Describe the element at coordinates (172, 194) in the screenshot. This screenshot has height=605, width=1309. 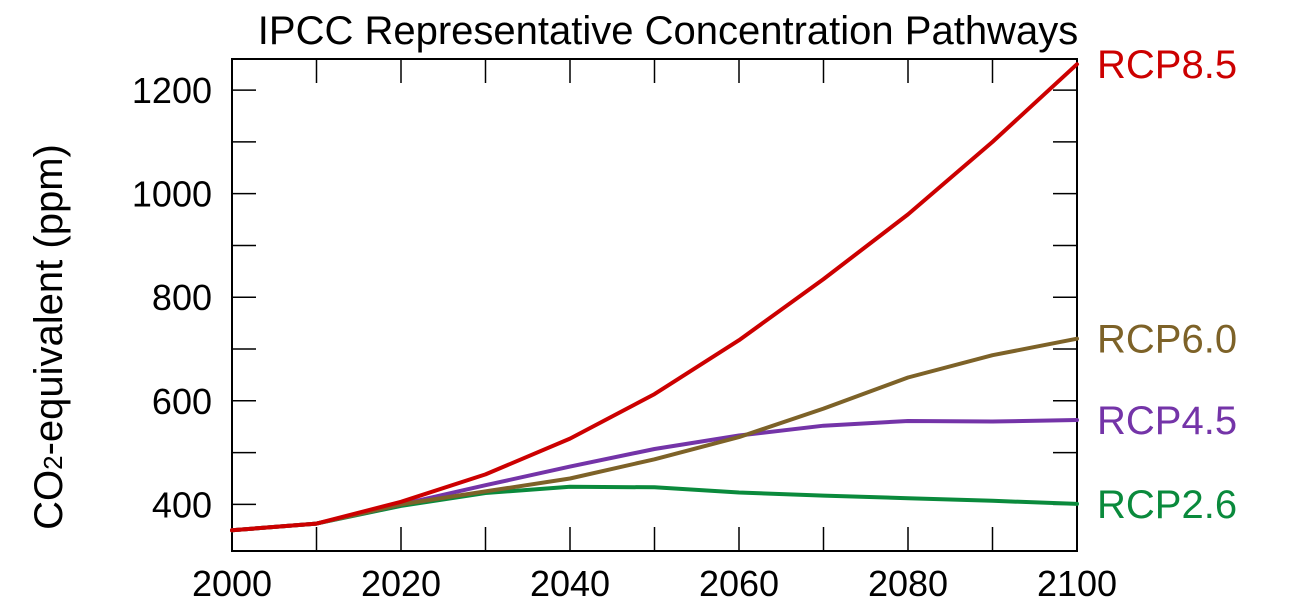
I see `y-tick-label-1000: 1000` at that location.